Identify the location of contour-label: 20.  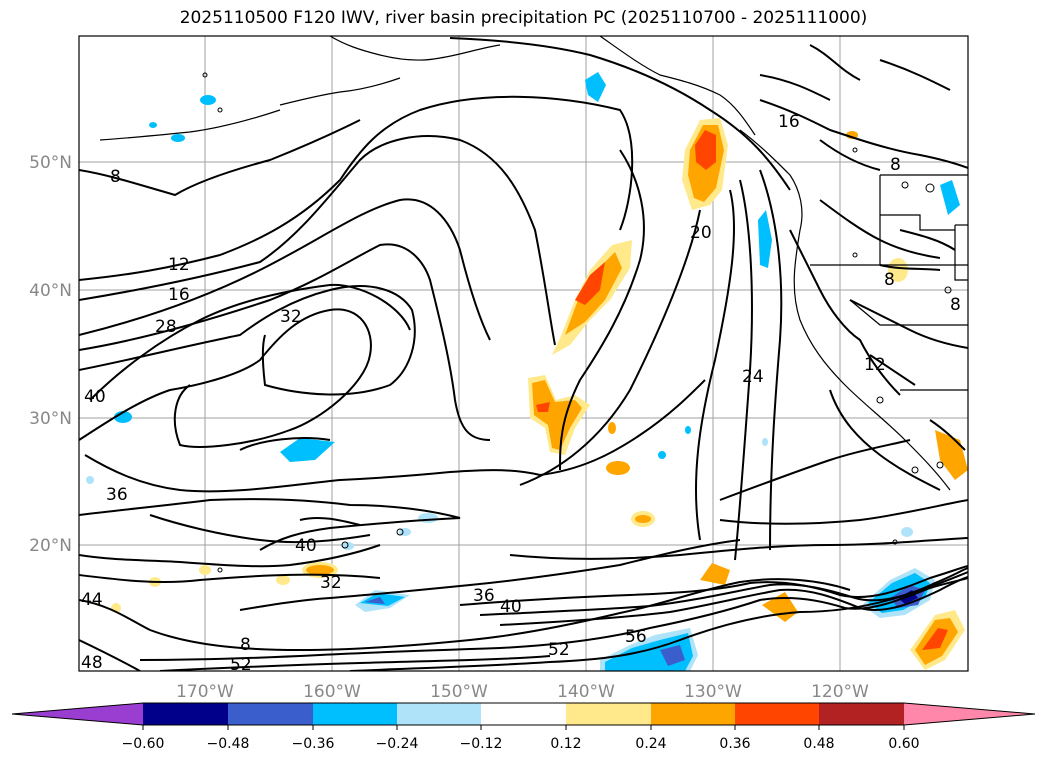
(701, 233).